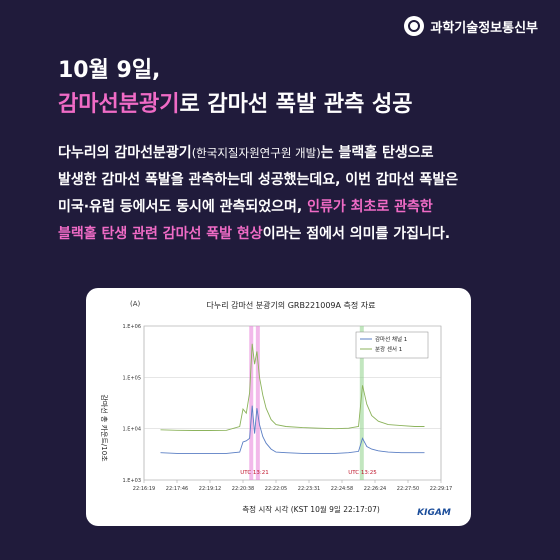 This screenshot has width=560, height=560. I want to click on legend-box, so click(392, 345).